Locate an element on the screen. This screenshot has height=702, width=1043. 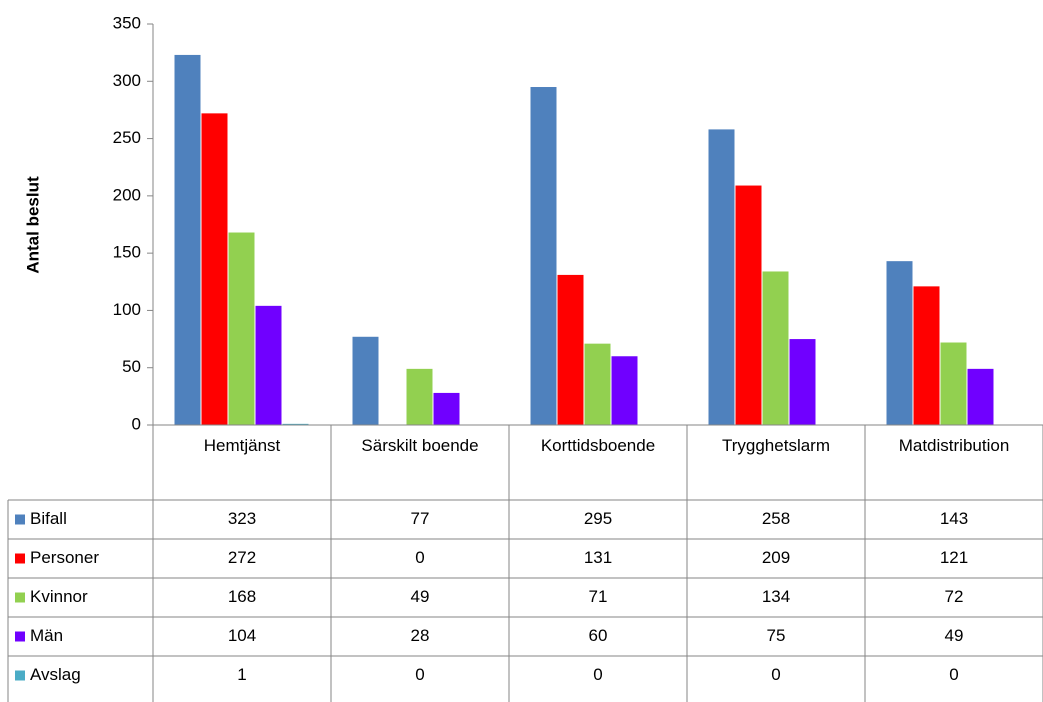
legend-label: Män is located at coordinates (46, 635).